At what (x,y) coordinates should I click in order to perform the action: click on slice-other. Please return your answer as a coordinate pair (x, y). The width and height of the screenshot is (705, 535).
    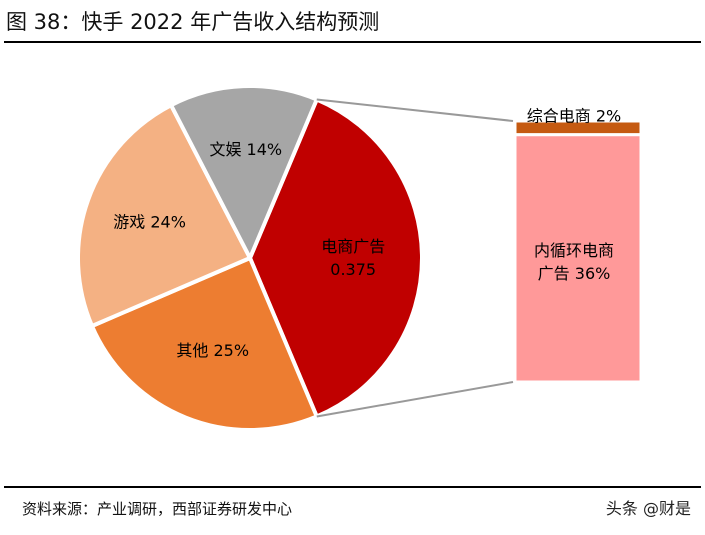
    Looking at the image, I should click on (204, 344).